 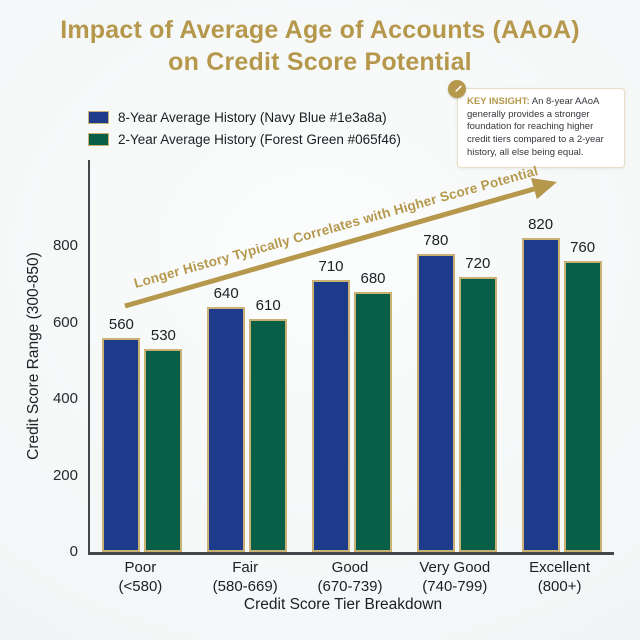 What do you see at coordinates (560, 577) in the screenshot?
I see `x-tick-label: Excellent (800+)` at bounding box center [560, 577].